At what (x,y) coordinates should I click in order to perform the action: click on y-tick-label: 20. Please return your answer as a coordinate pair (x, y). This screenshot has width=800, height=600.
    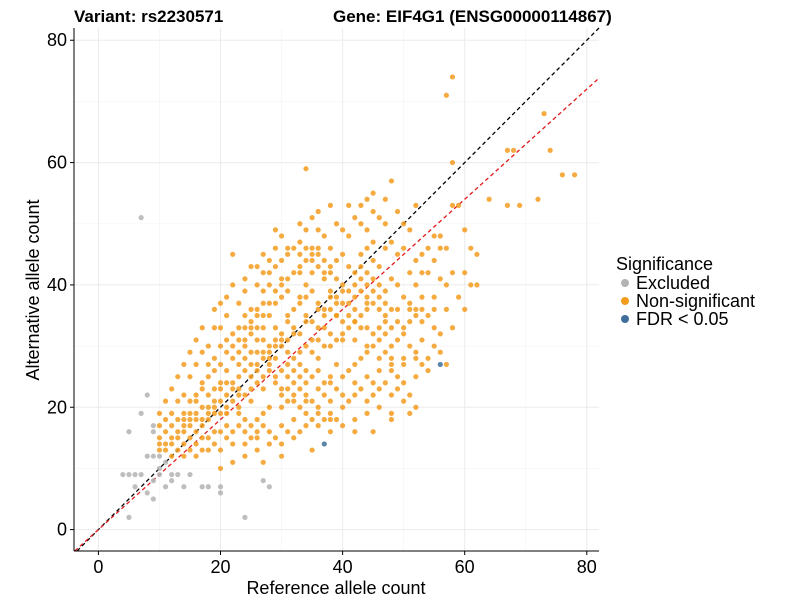
    Looking at the image, I should click on (57, 407).